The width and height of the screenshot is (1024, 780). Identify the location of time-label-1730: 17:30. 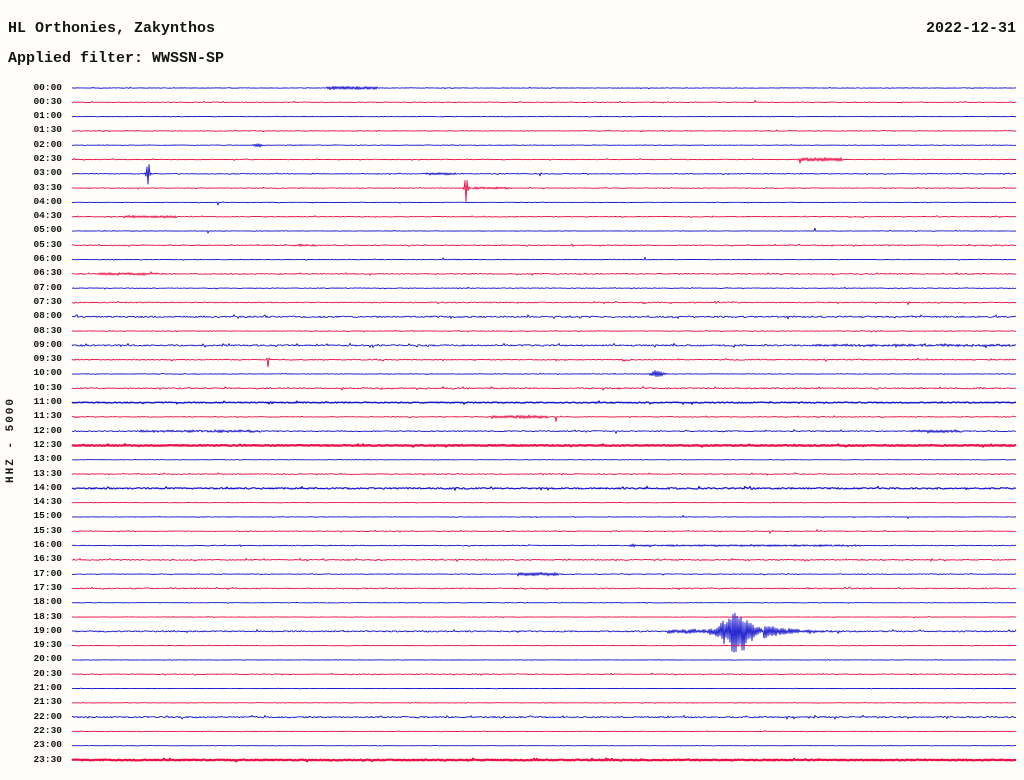
(47, 587).